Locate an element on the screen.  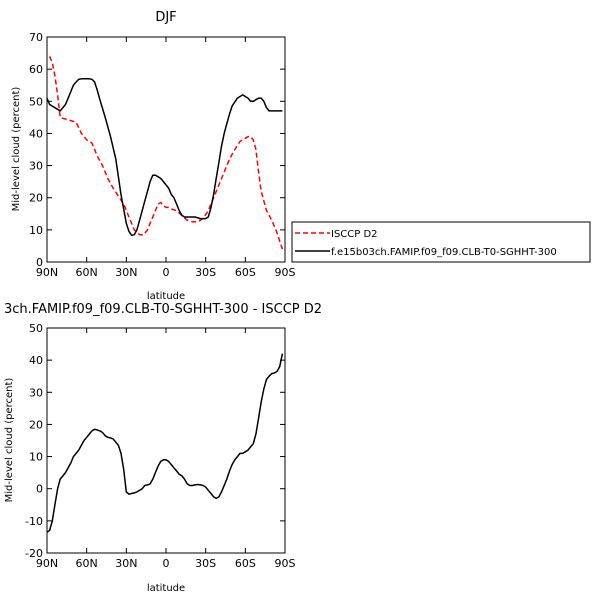
bottom-plot-series is located at coordinates (165, 443).